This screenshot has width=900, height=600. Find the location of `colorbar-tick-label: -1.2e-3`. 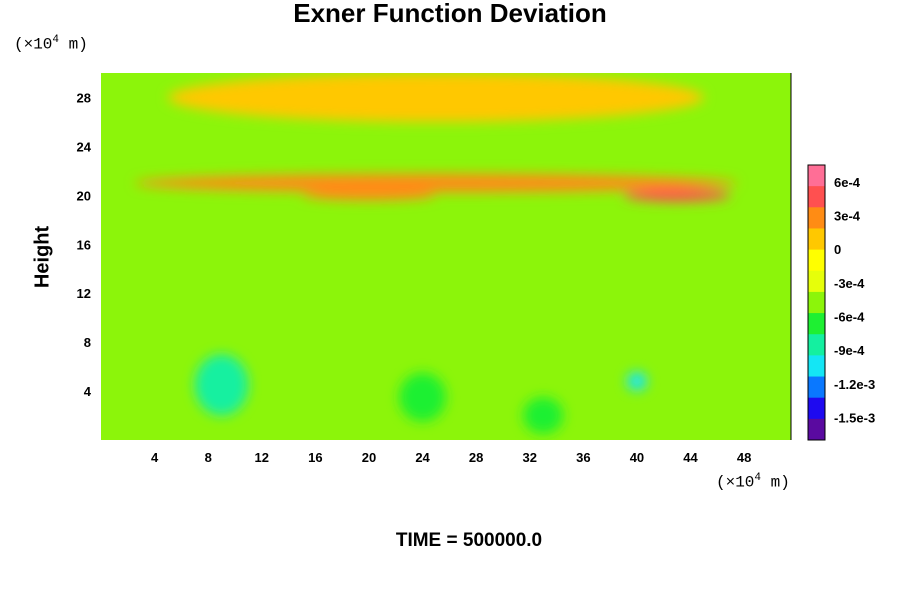

colorbar-tick-label: -1.2e-3 is located at coordinates (854, 384).